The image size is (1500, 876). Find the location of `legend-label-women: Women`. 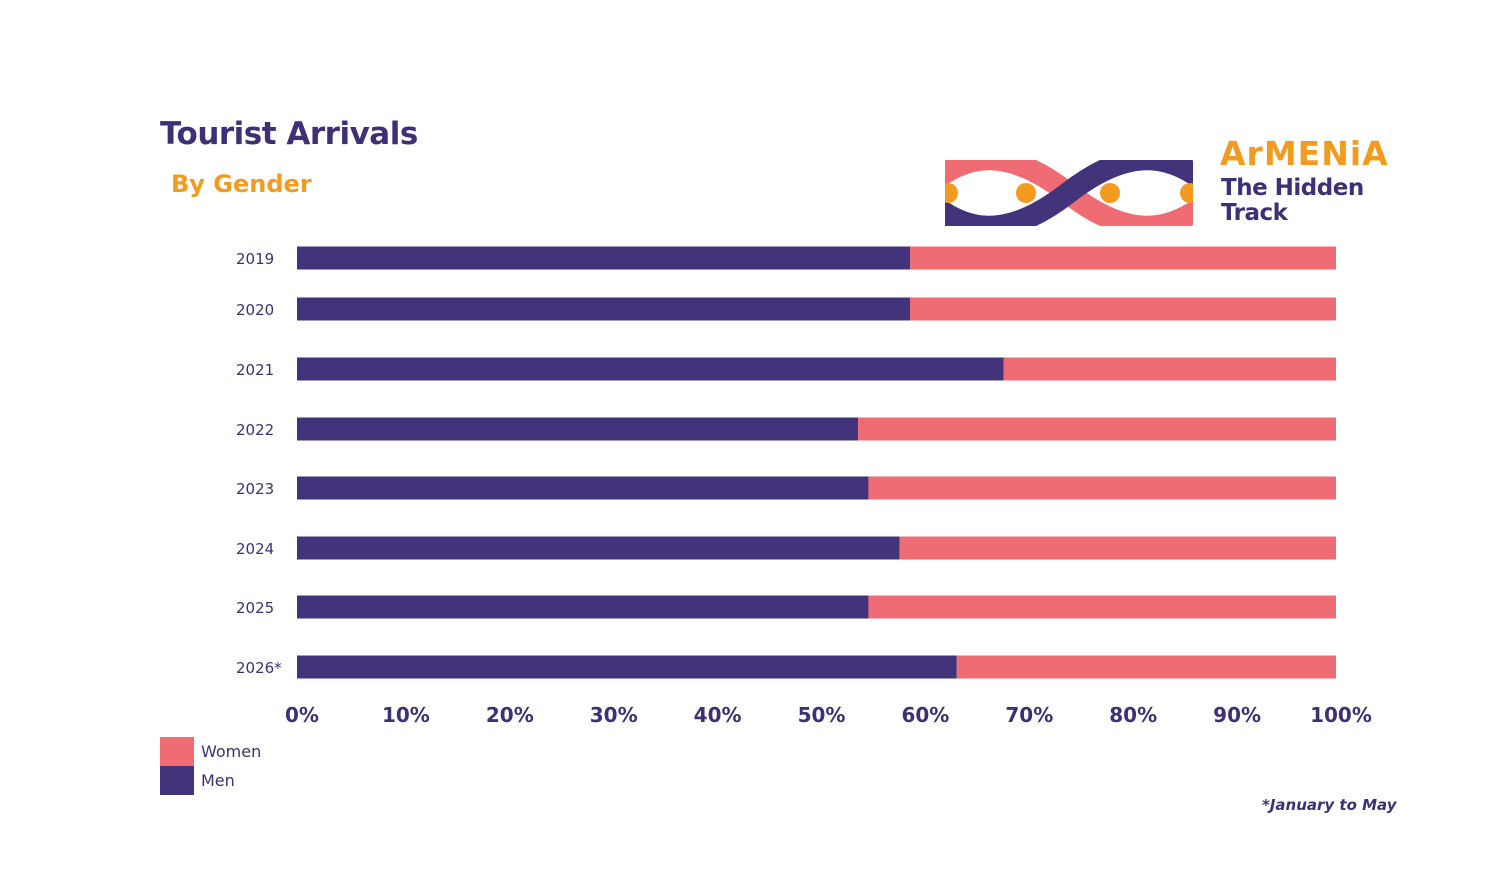

legend-label-women: Women is located at coordinates (231, 751).